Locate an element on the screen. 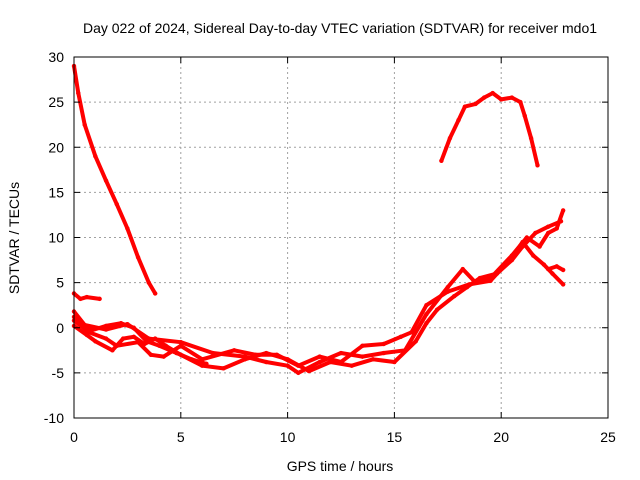 Image resolution: width=640 pixels, height=480 pixels. x-tick-label: 20 is located at coordinates (501, 437).